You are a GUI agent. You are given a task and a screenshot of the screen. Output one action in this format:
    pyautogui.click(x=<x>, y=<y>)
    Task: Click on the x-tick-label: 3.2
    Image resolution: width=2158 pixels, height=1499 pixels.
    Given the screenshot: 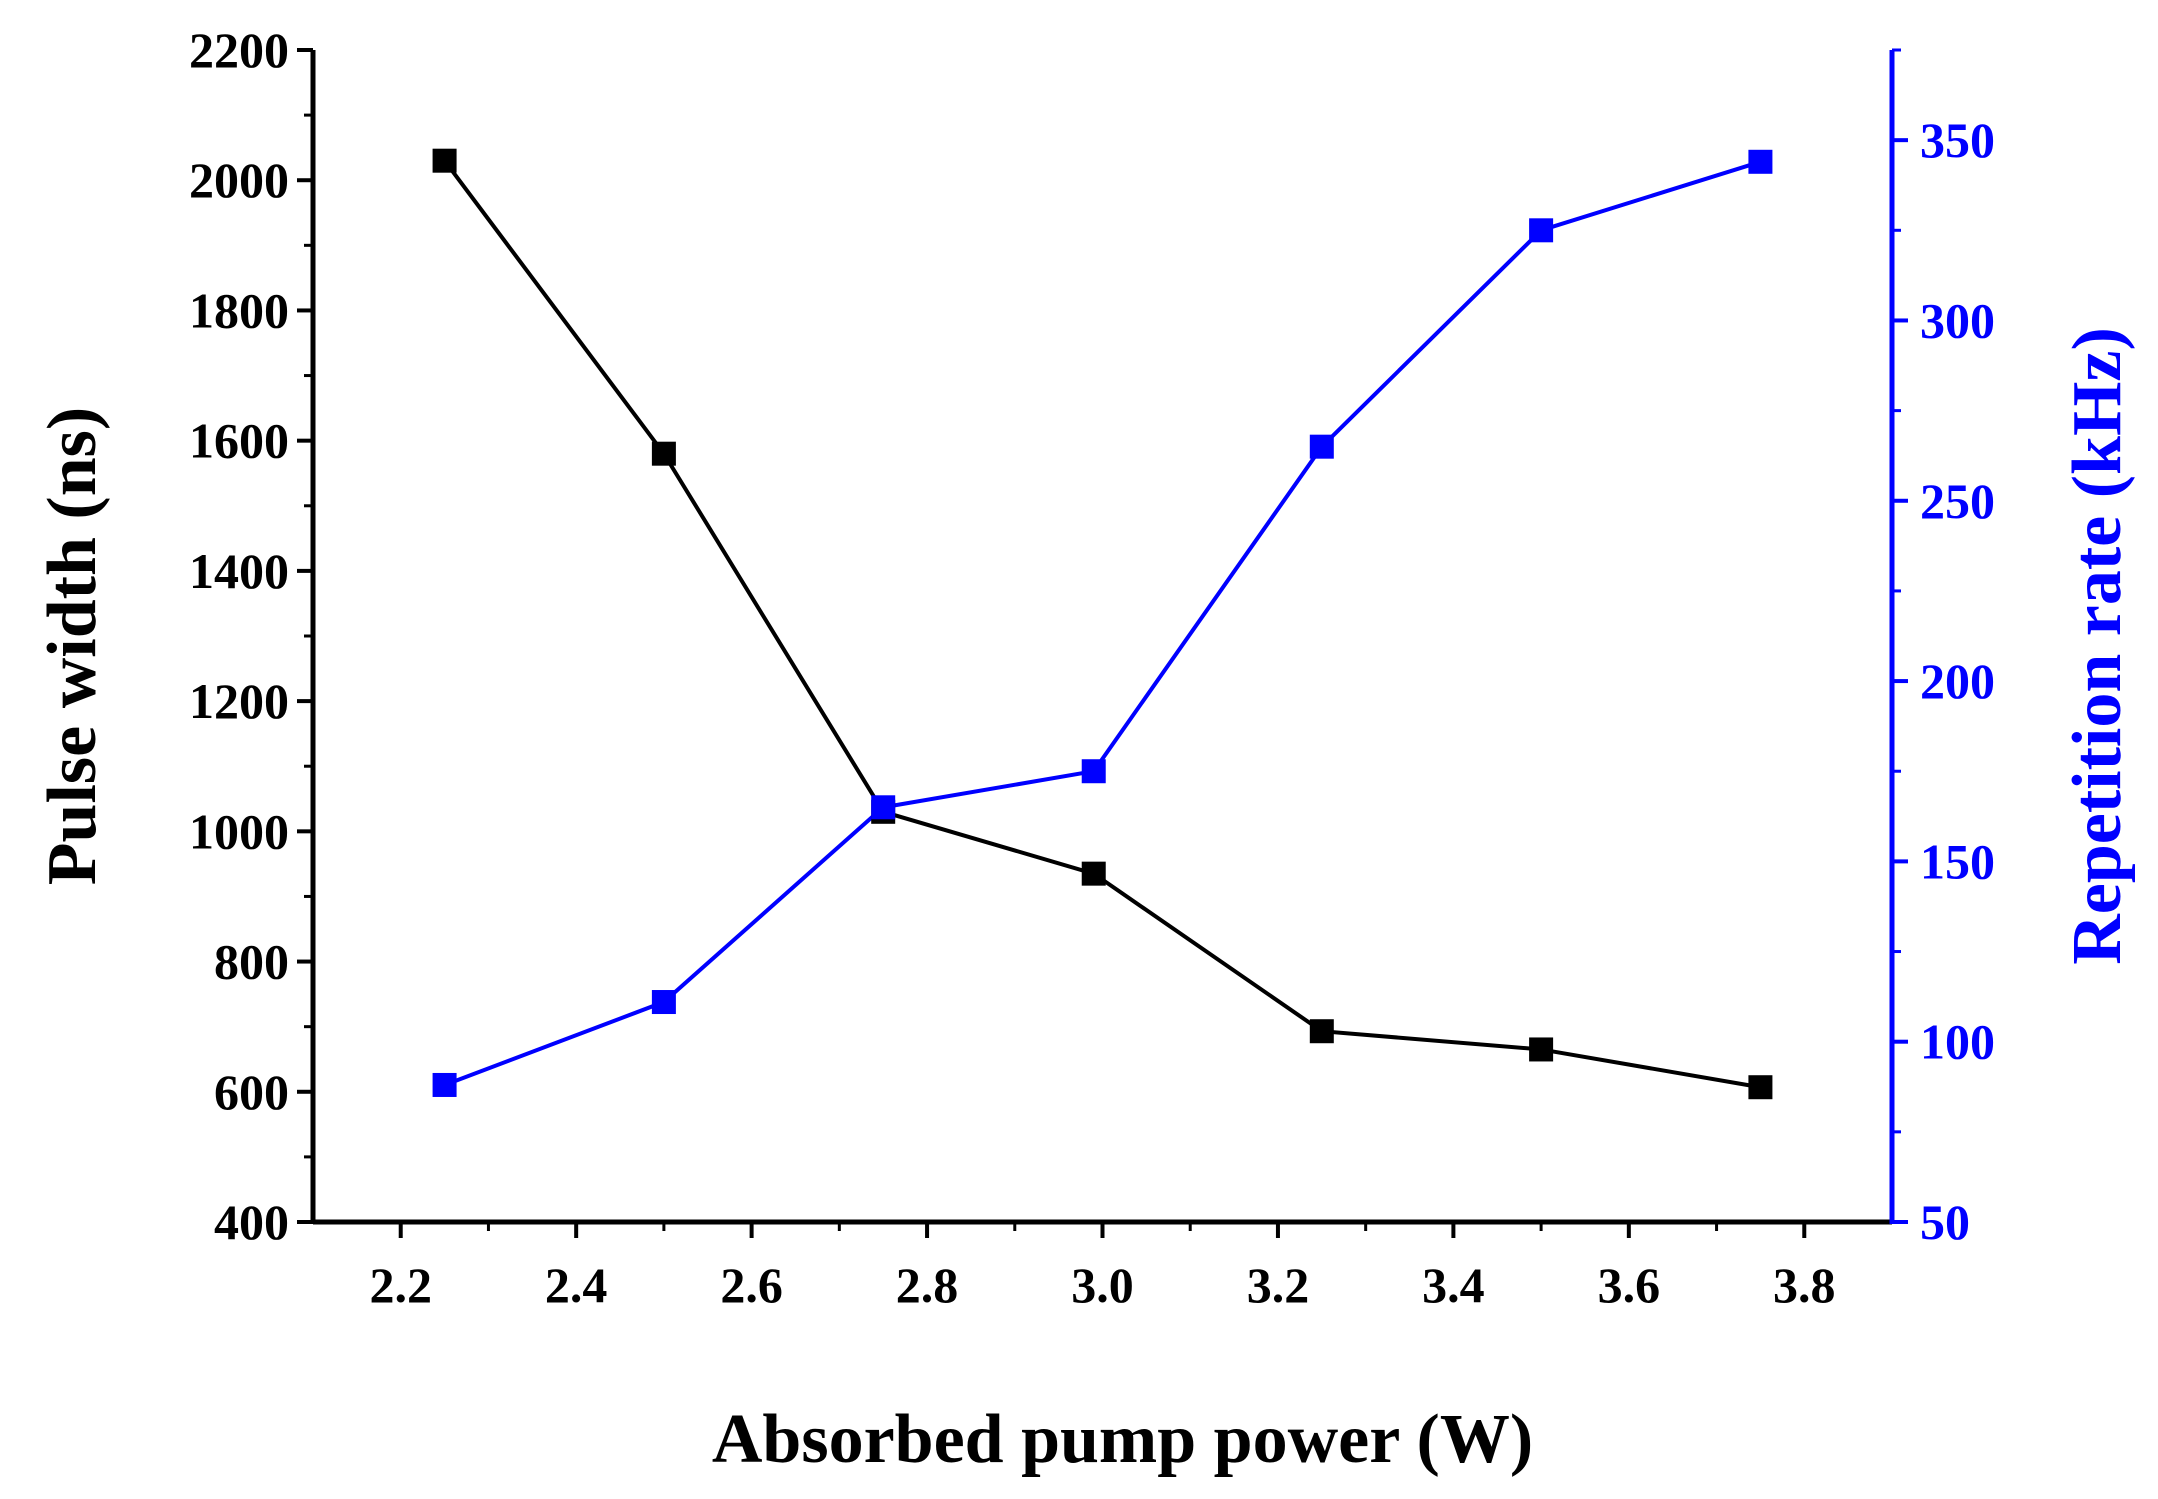 What is the action you would take?
    pyautogui.click(x=1278, y=1285)
    